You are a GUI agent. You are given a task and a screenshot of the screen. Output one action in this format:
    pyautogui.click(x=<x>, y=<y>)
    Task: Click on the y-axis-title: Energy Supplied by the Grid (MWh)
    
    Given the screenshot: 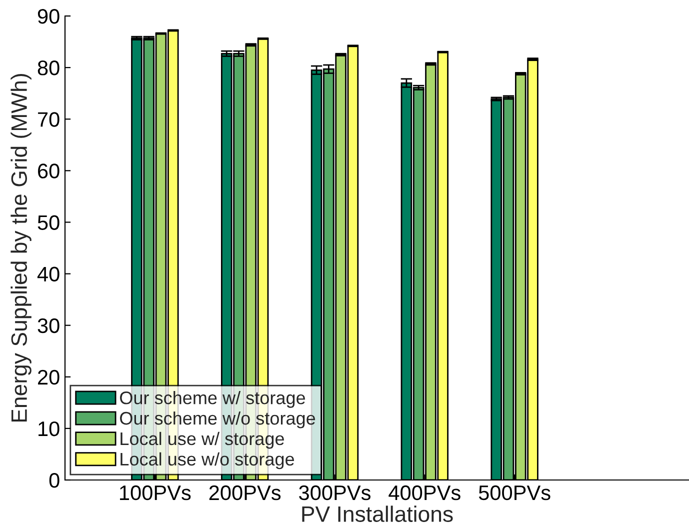 What is the action you would take?
    pyautogui.click(x=21, y=248)
    